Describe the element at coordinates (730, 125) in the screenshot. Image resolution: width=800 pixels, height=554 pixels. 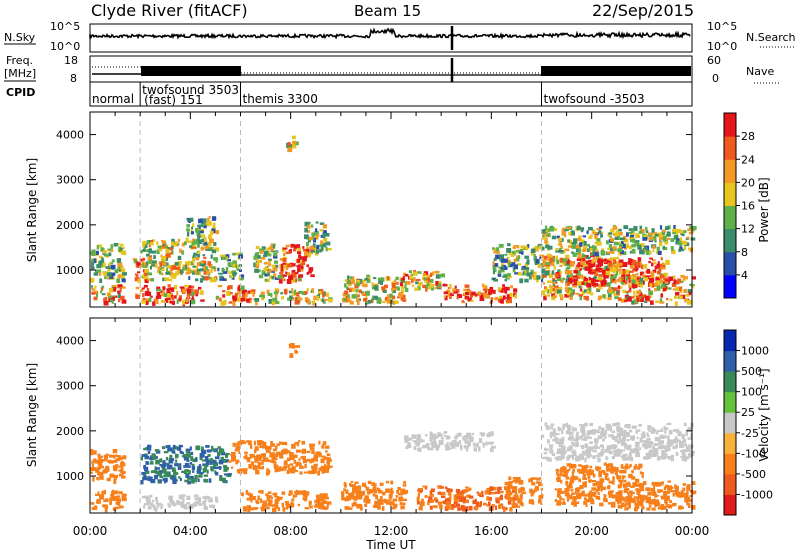
I see `colorbar-step` at that location.